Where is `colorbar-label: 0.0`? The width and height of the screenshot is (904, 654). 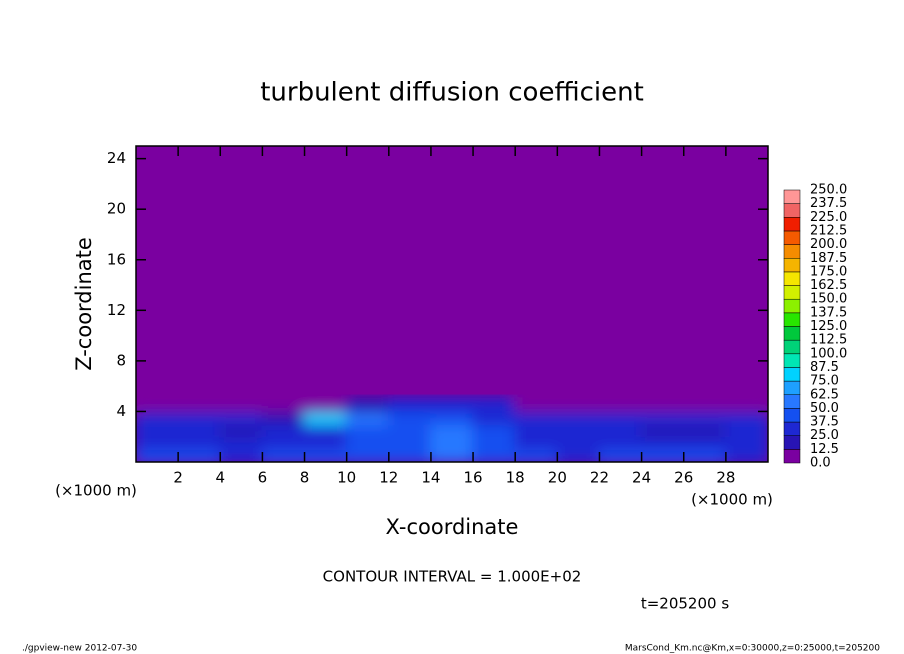
colorbar-label: 0.0 is located at coordinates (820, 463).